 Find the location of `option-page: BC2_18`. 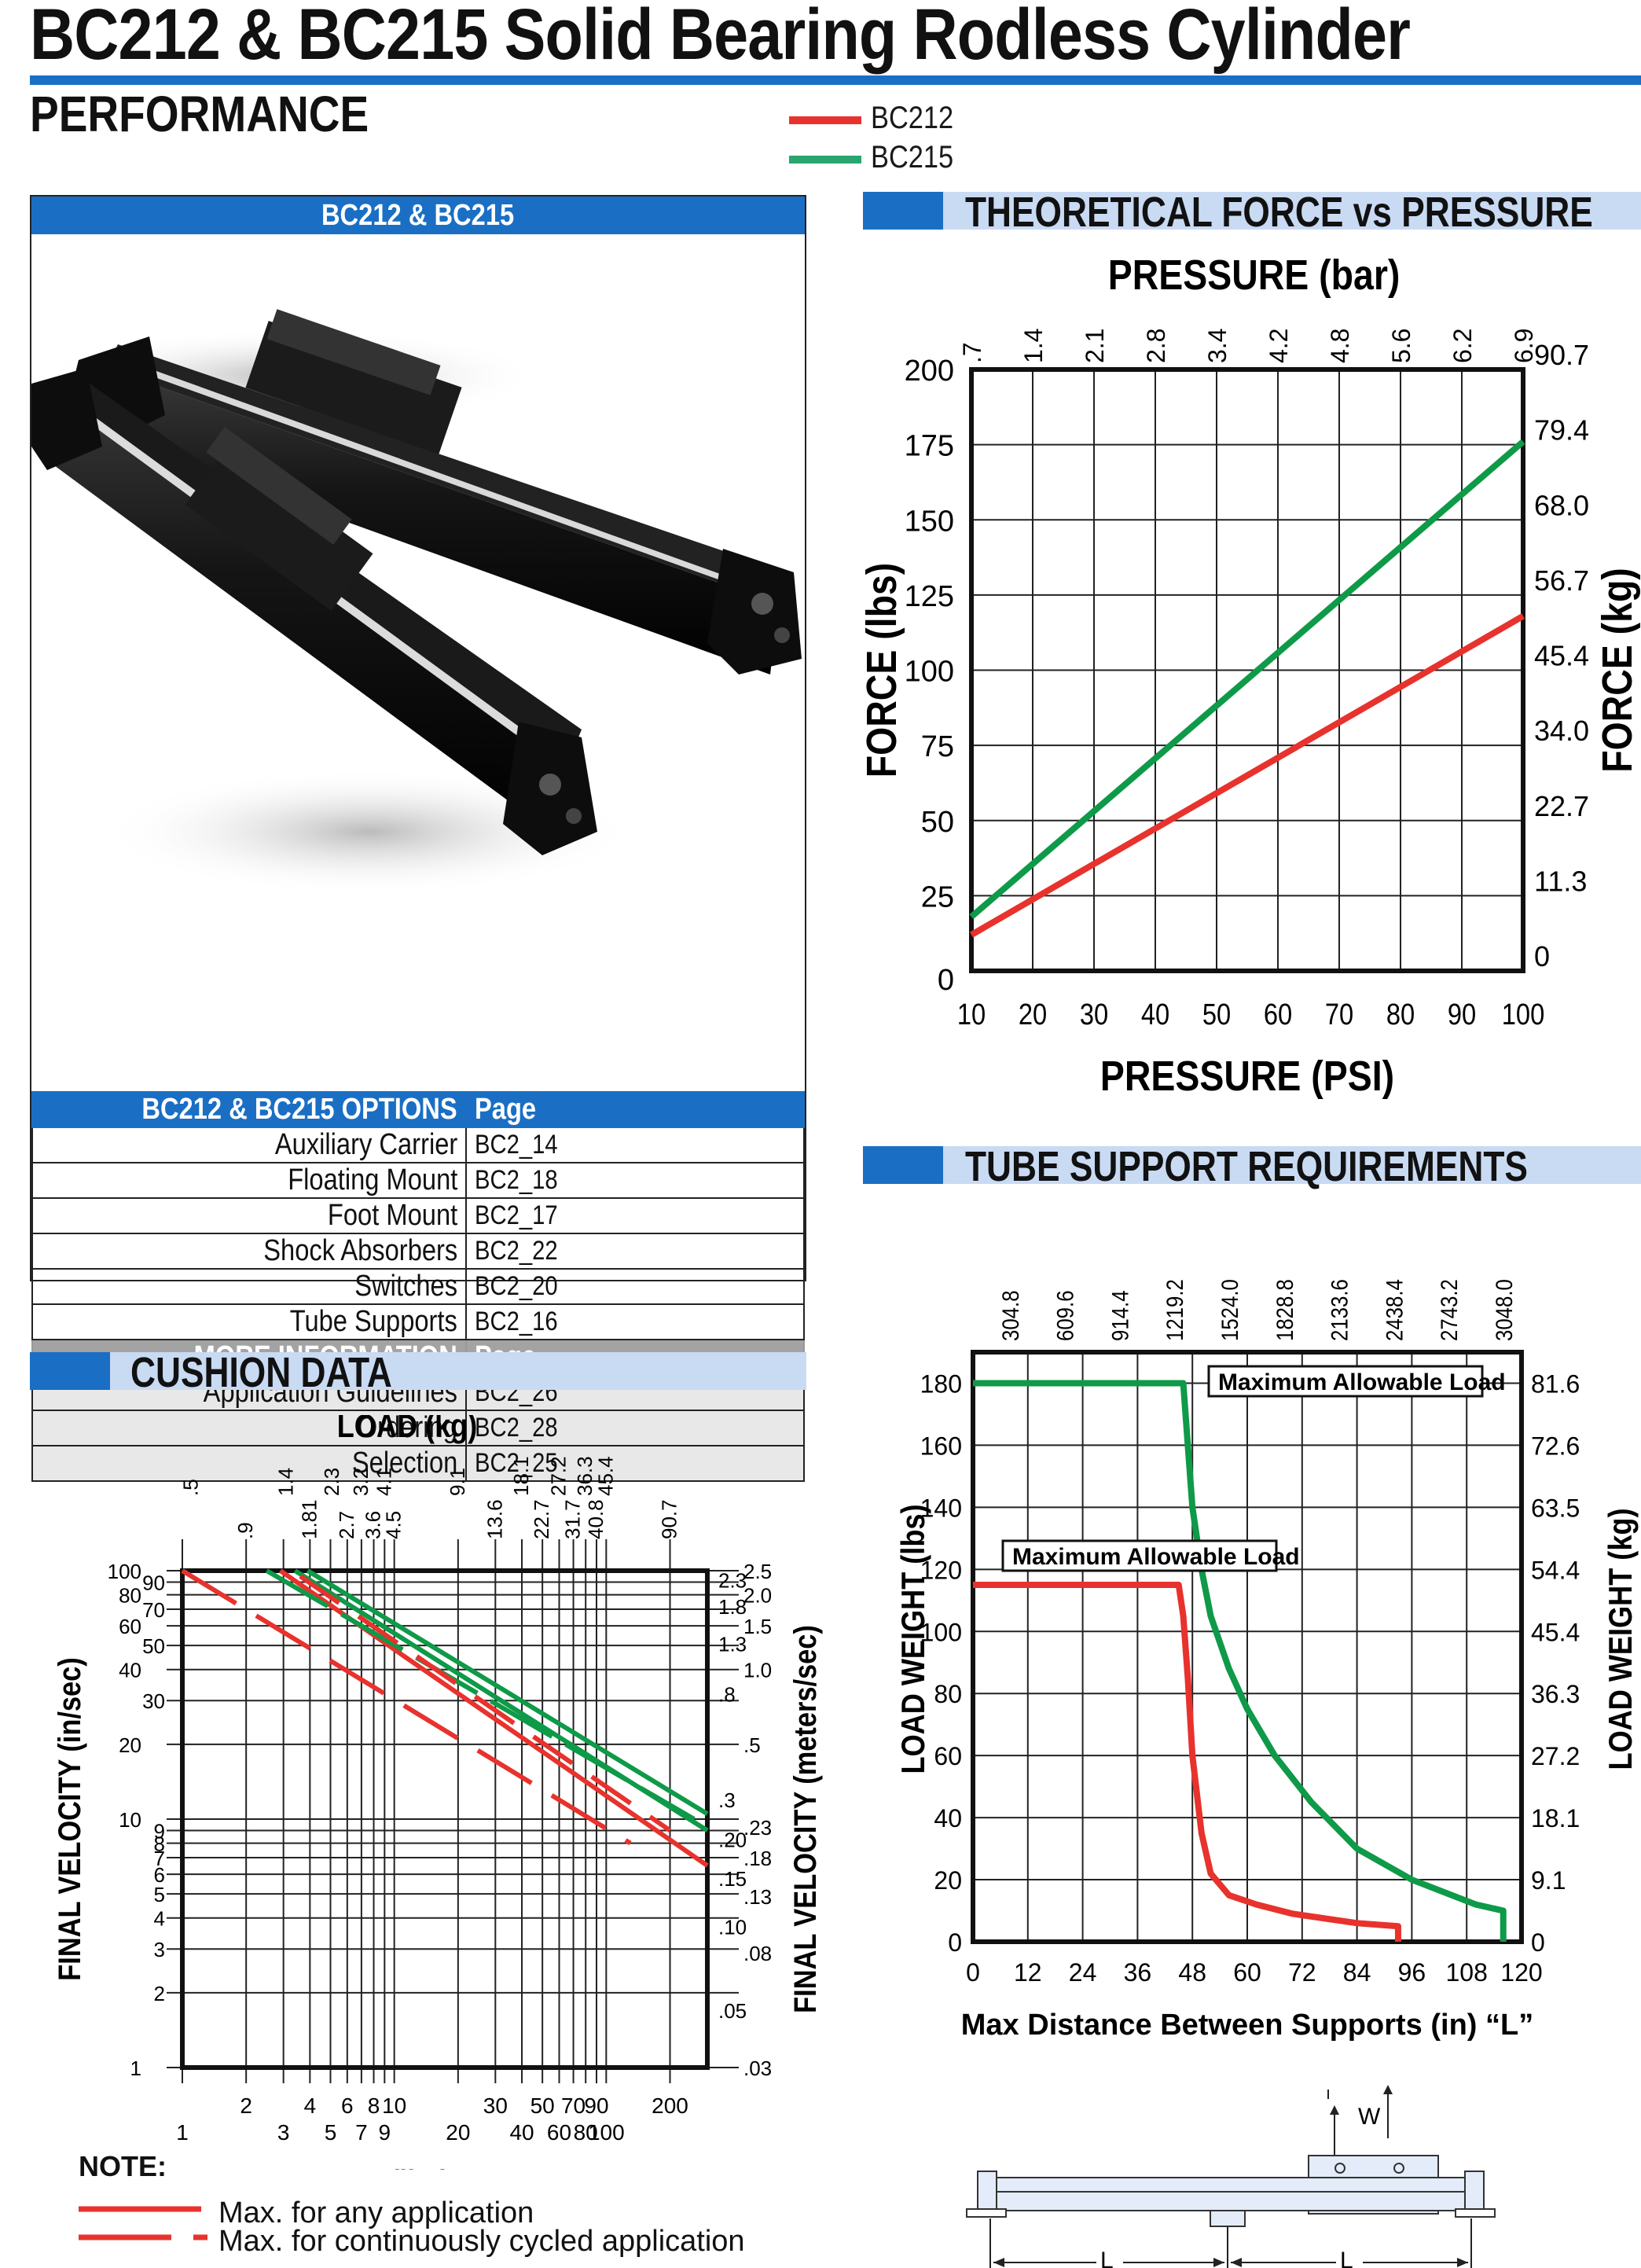

option-page: BC2_18 is located at coordinates (516, 1180).